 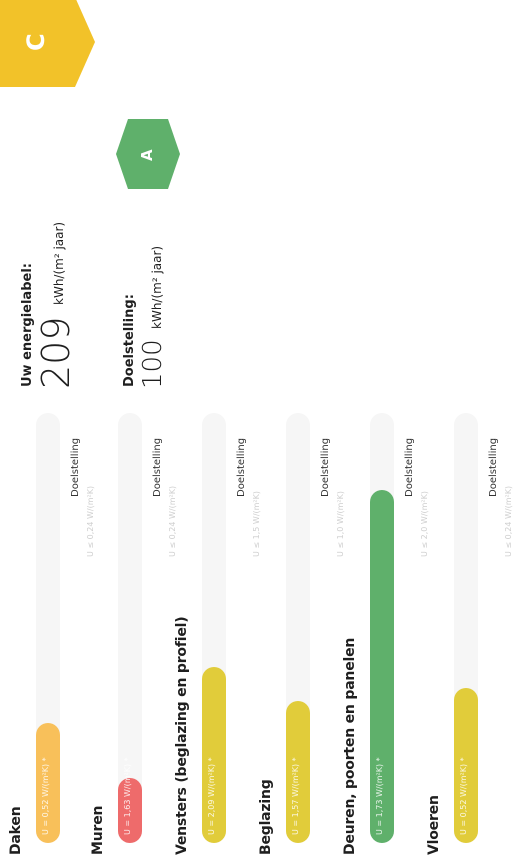 What do you see at coordinates (157, 287) in the screenshot?
I see `target-unit: kWh/(m² jaar)` at bounding box center [157, 287].